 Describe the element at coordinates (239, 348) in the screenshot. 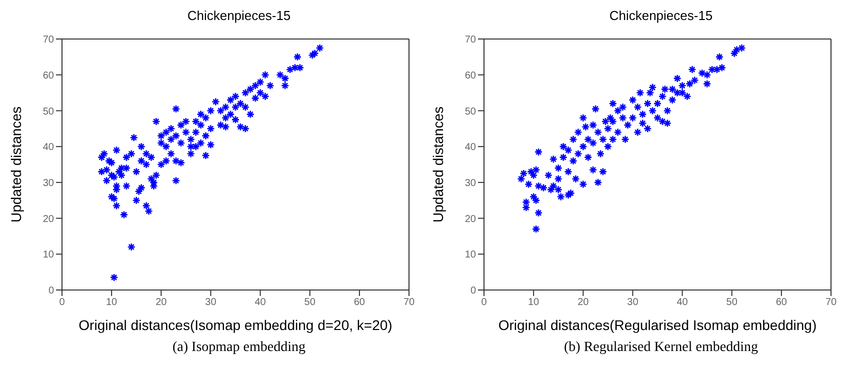

I see `text: (a) Isopmap embedding` at that location.